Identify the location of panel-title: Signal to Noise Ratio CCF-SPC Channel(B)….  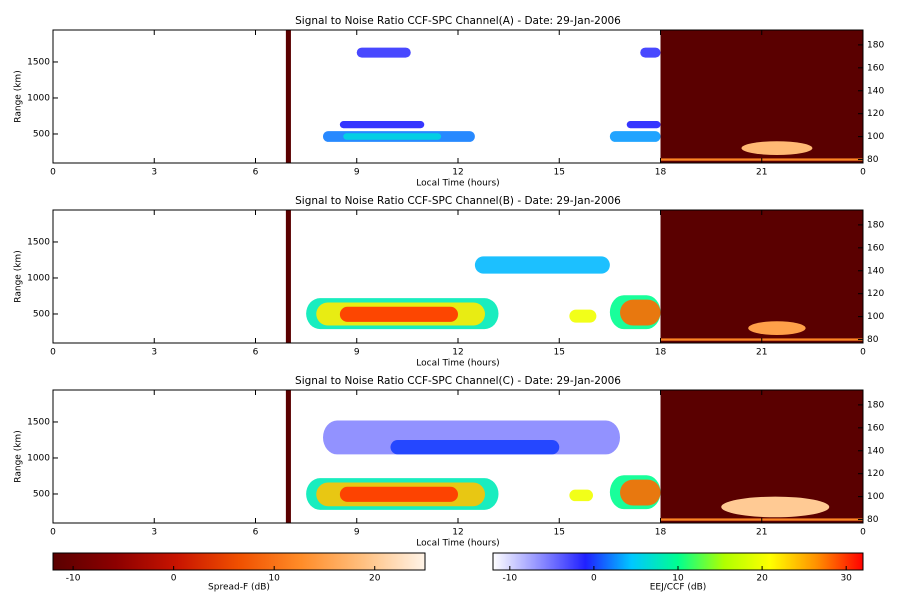
(458, 201).